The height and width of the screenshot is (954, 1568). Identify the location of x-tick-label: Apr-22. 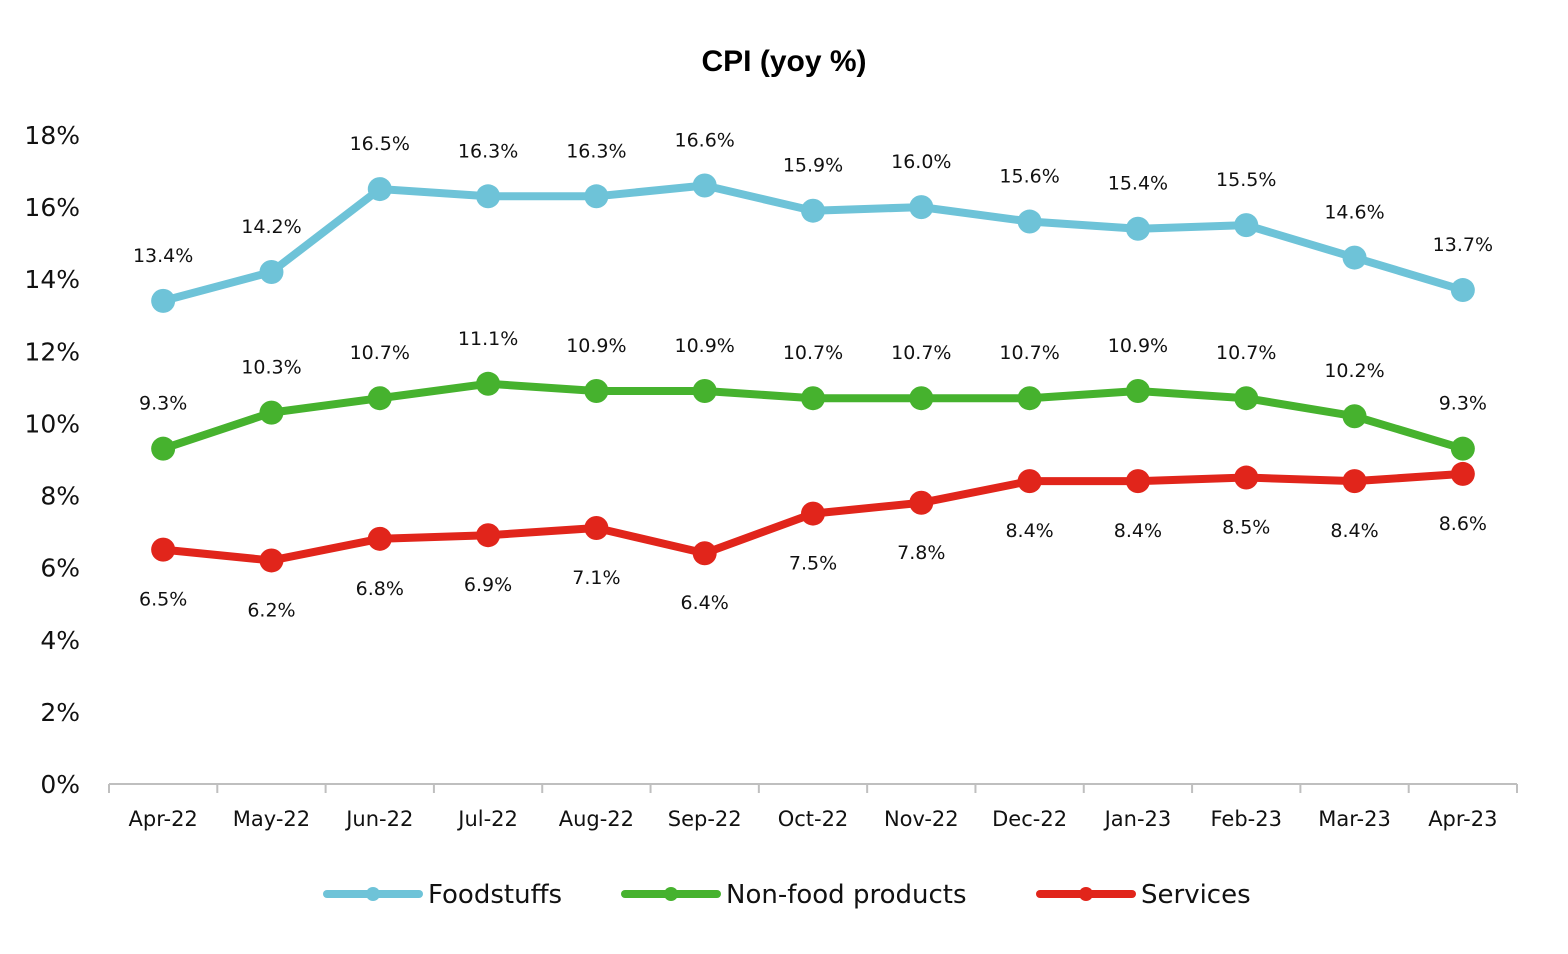
(163, 819).